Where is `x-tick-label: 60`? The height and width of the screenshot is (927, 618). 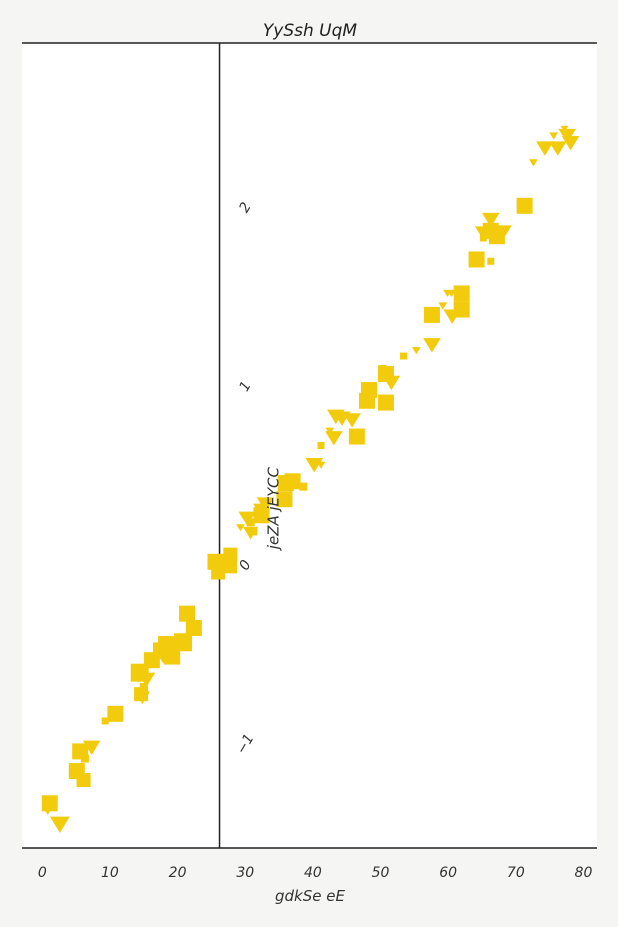
x-tick-label: 60 is located at coordinates (448, 873).